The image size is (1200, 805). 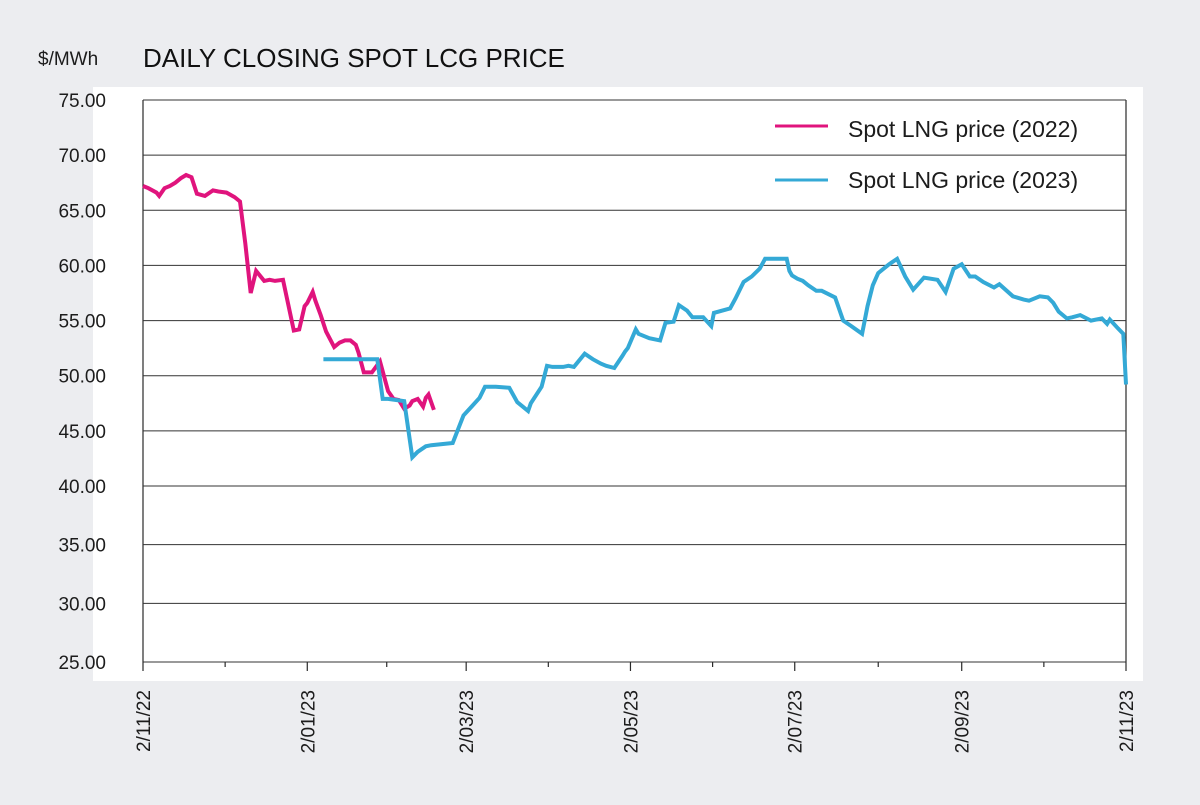 I want to click on x-tick-label: 2/07/23, so click(x=796, y=721).